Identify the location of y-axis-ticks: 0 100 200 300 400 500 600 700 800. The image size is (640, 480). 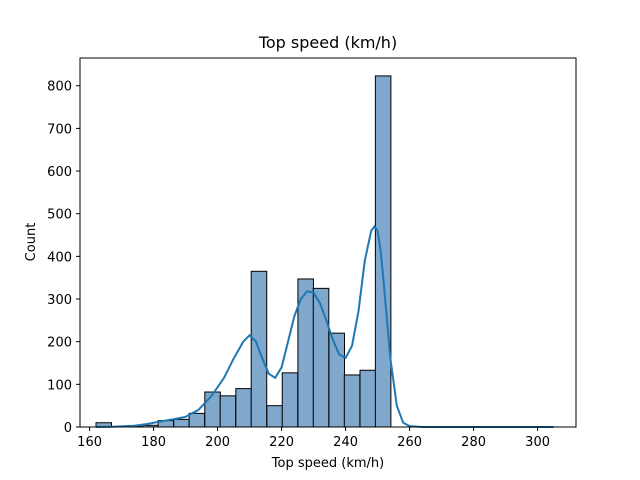
(63, 258).